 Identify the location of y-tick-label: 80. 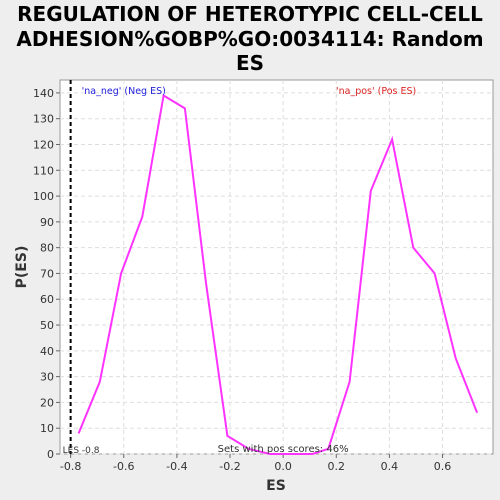
(47, 248).